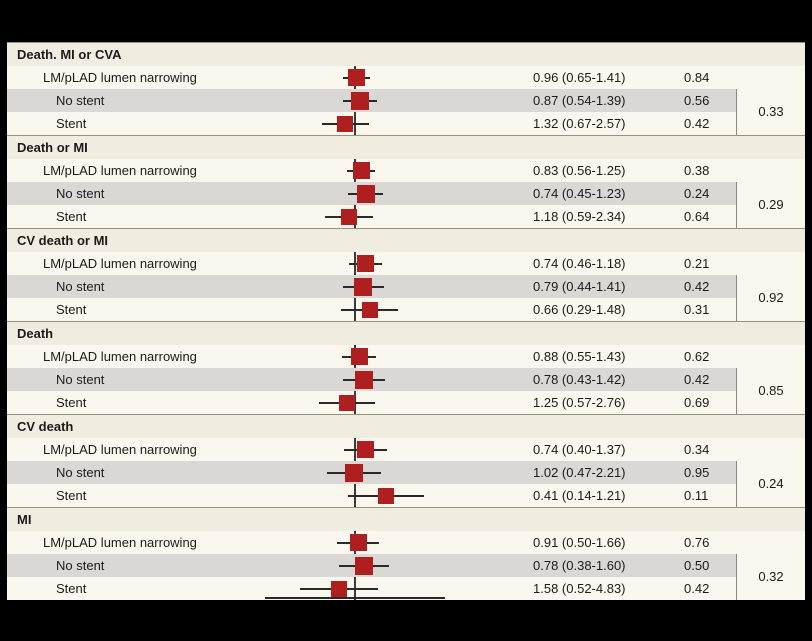  What do you see at coordinates (579, 356) in the screenshot?
I see `hr-ci-value: 0.88 (0.55-1.43)` at bounding box center [579, 356].